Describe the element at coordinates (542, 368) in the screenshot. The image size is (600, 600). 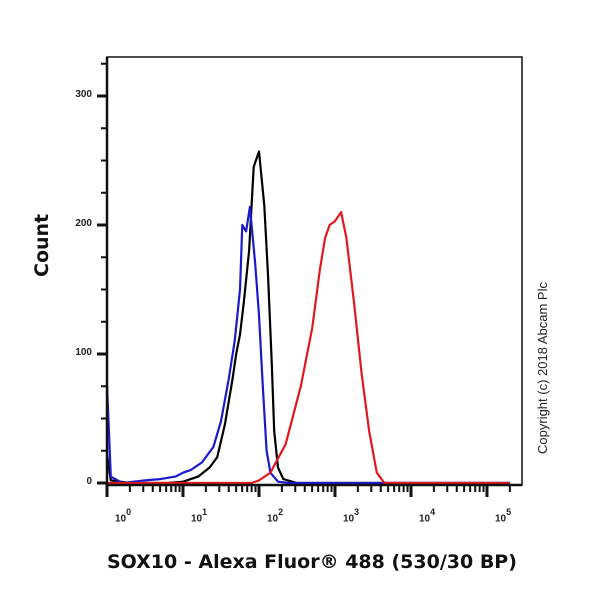
I see `copyright-notice: Copyright (c) 2018 Abcam Plc` at that location.